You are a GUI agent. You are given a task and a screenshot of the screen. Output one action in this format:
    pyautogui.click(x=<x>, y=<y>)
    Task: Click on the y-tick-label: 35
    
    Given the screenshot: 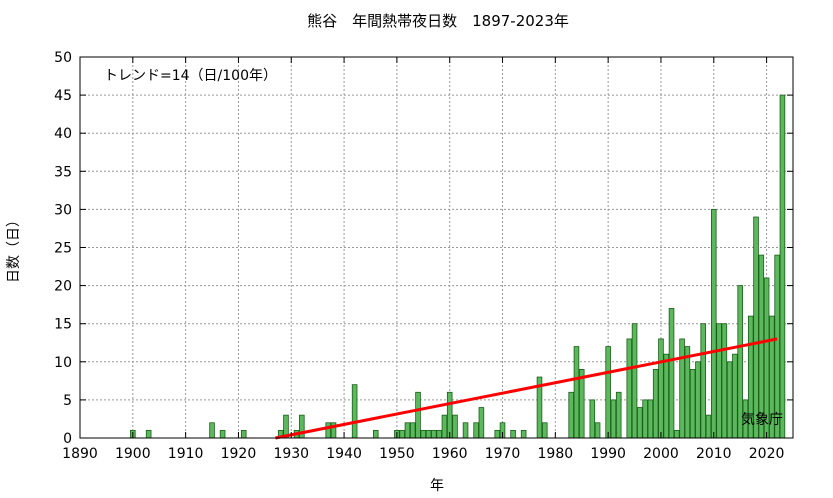 What is the action you would take?
    pyautogui.click(x=63, y=172)
    